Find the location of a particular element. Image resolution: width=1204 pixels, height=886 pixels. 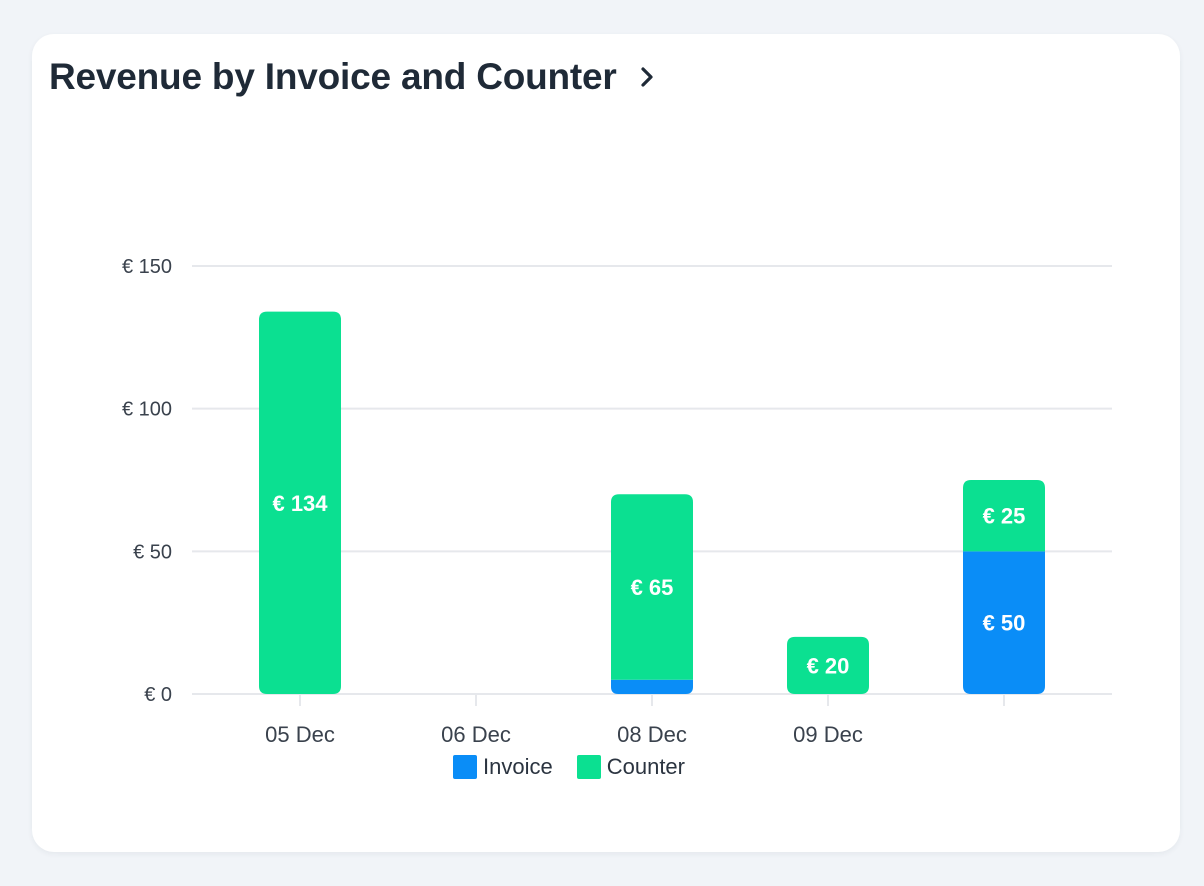

legend-swatch-counter is located at coordinates (588, 767).